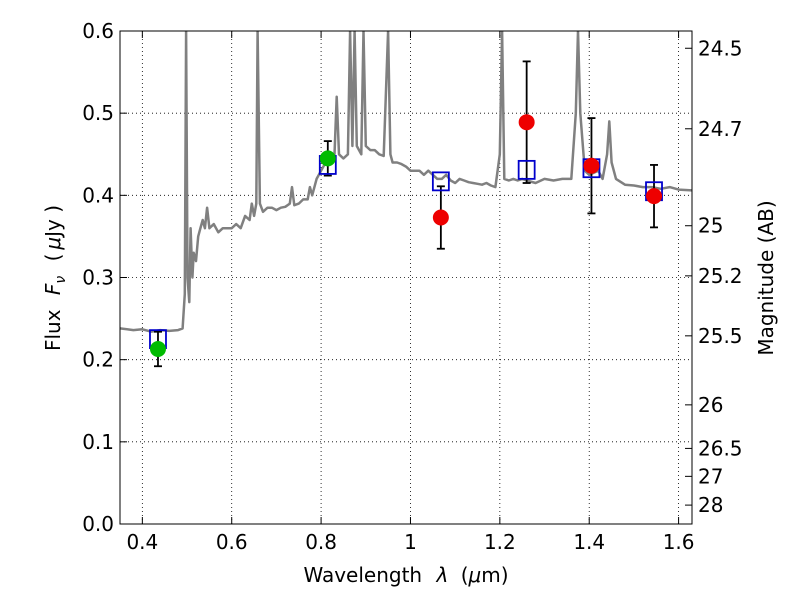 This screenshot has width=800, height=600. I want to click on y2-tick-label: 25, so click(710, 226).